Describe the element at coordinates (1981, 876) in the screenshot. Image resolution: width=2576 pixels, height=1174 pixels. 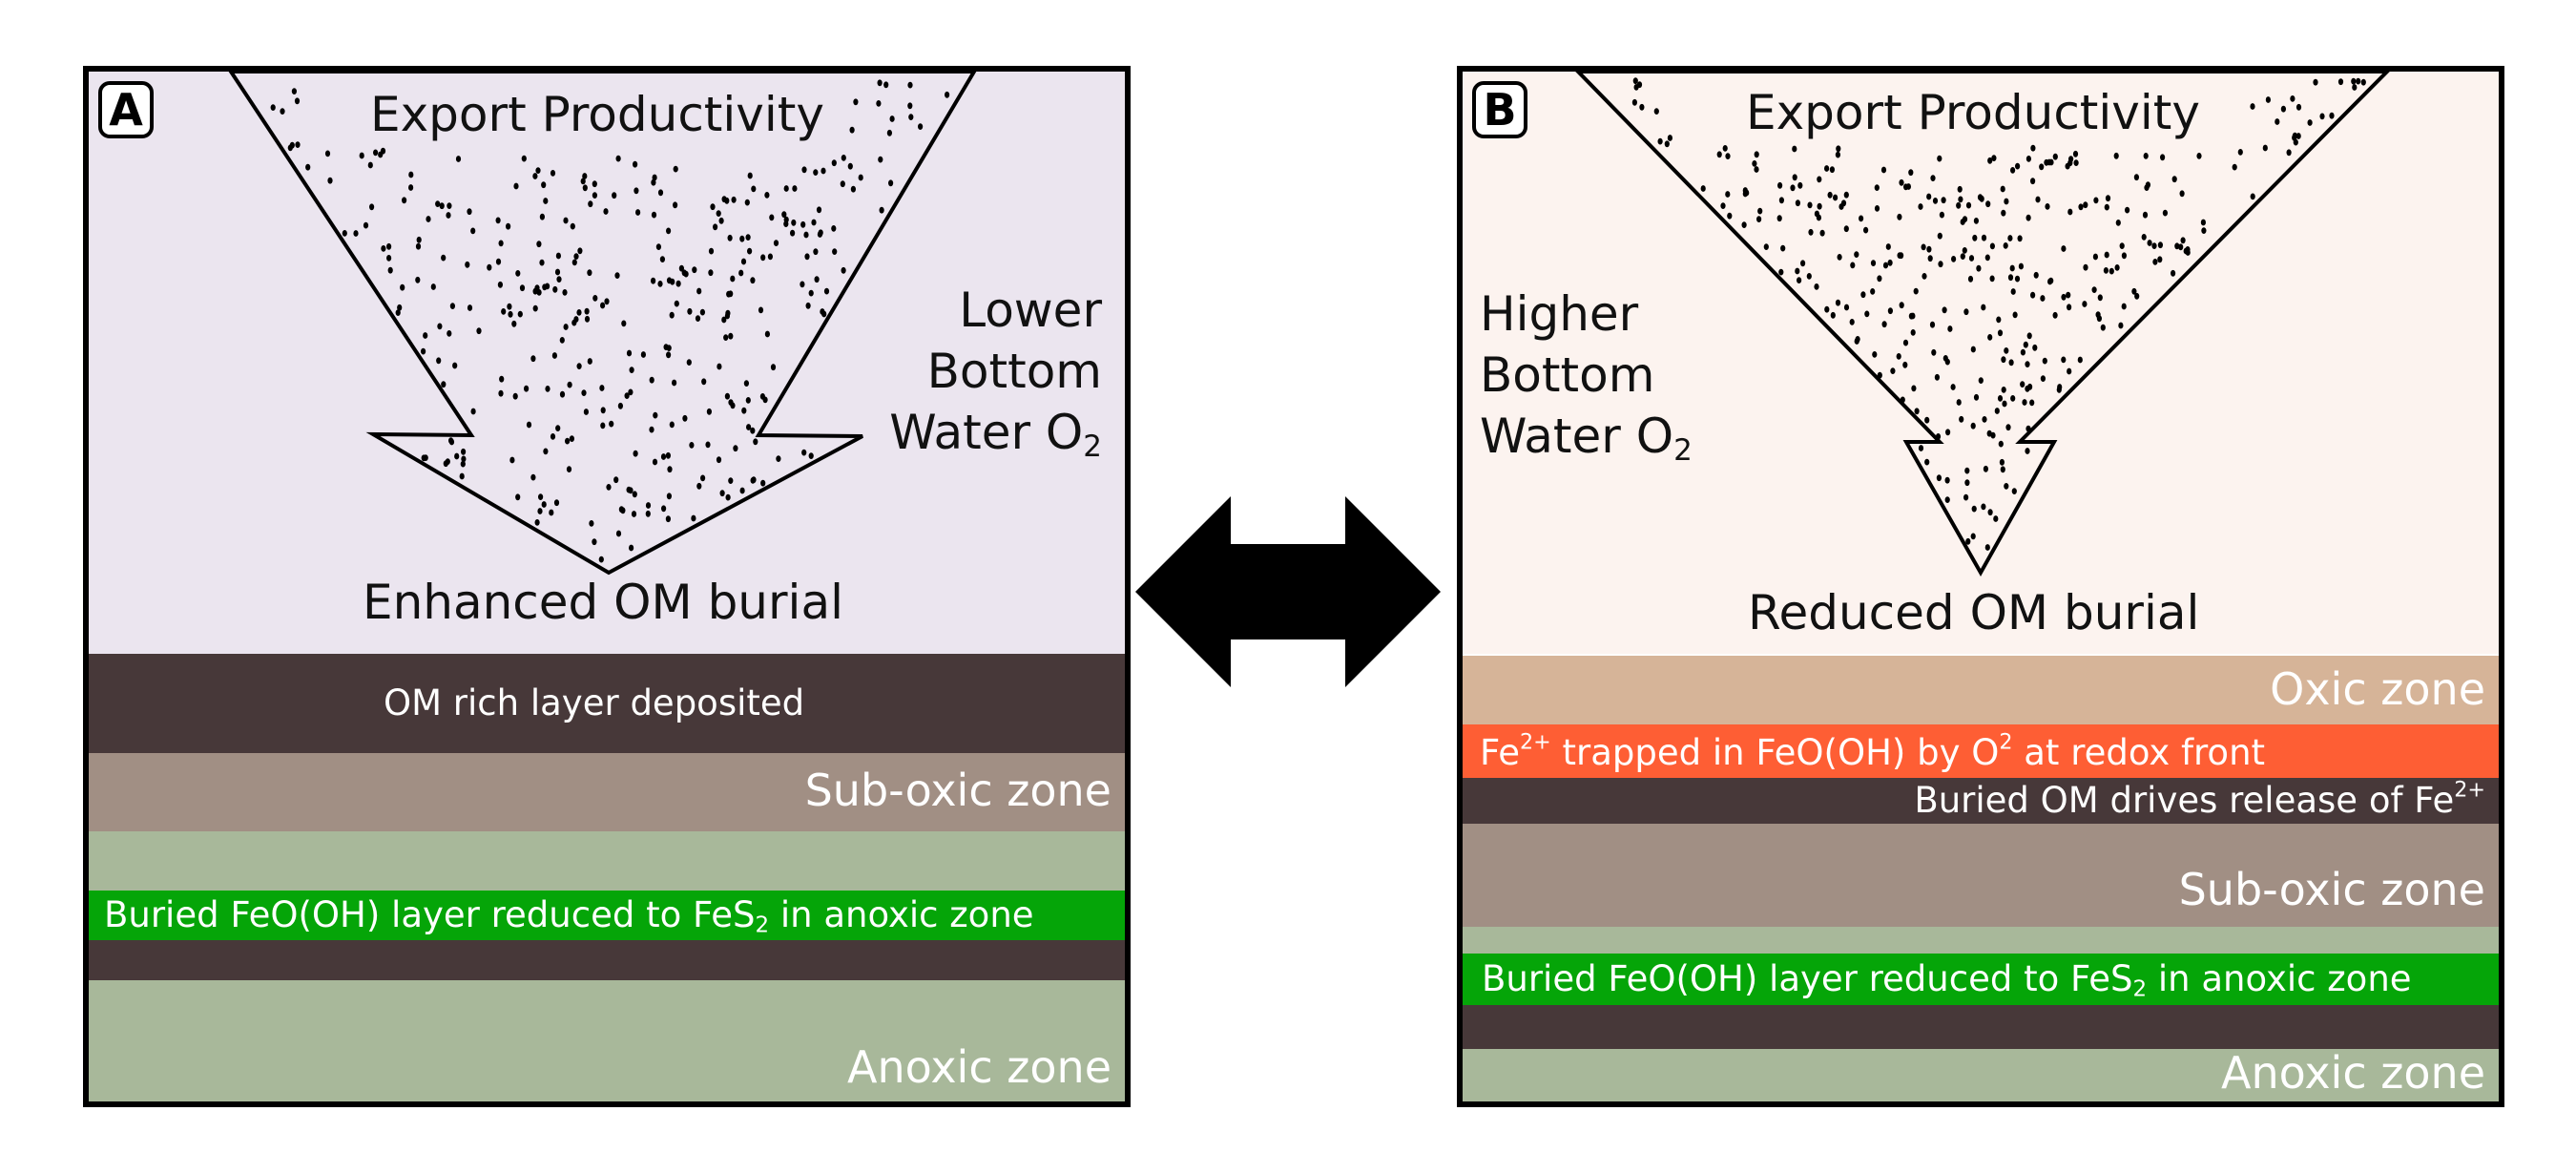
I see `sub-oxic-layer` at that location.